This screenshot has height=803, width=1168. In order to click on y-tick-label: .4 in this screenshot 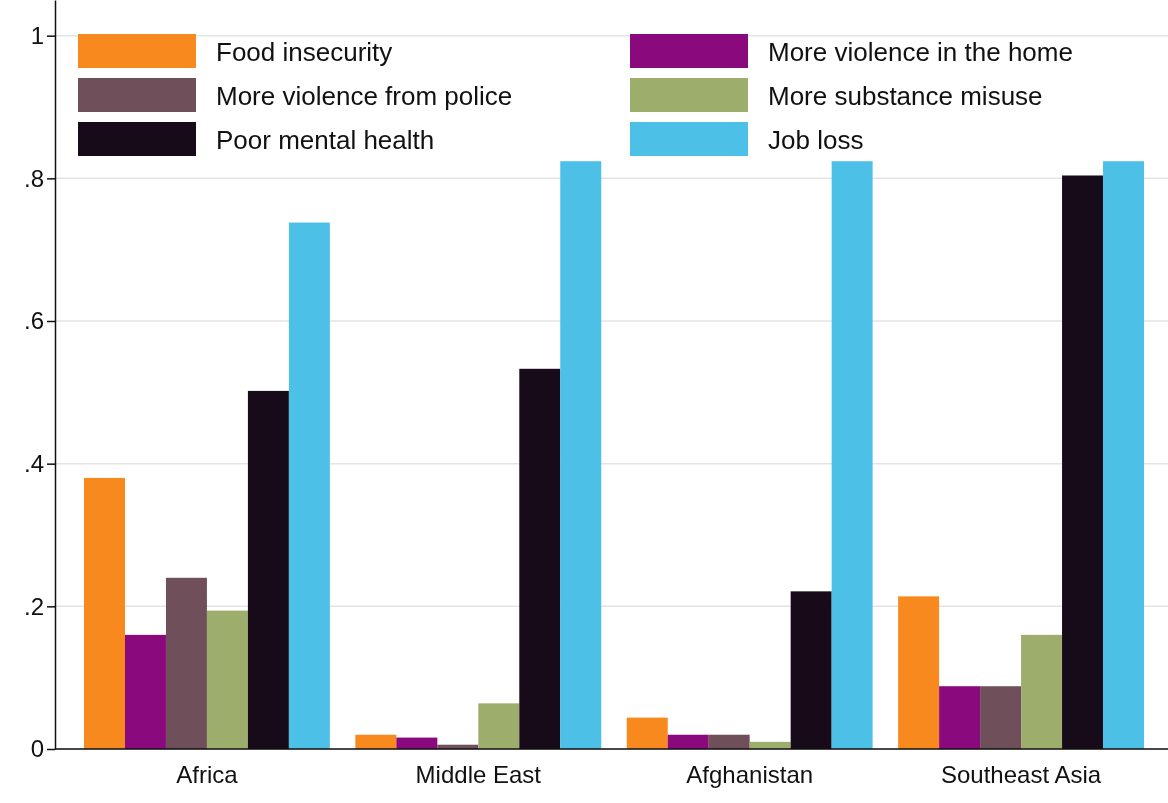, I will do `click(33, 463)`.